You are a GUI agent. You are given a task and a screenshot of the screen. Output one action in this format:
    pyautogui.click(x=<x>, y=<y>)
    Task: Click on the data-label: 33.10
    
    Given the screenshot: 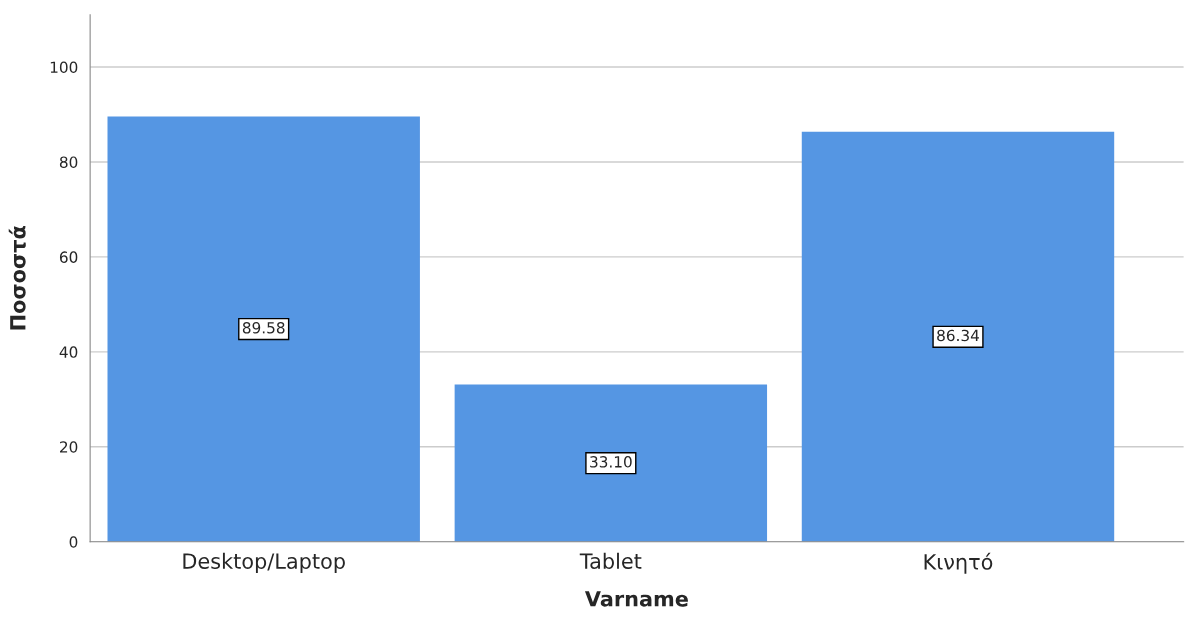 What is the action you would take?
    pyautogui.click(x=611, y=462)
    